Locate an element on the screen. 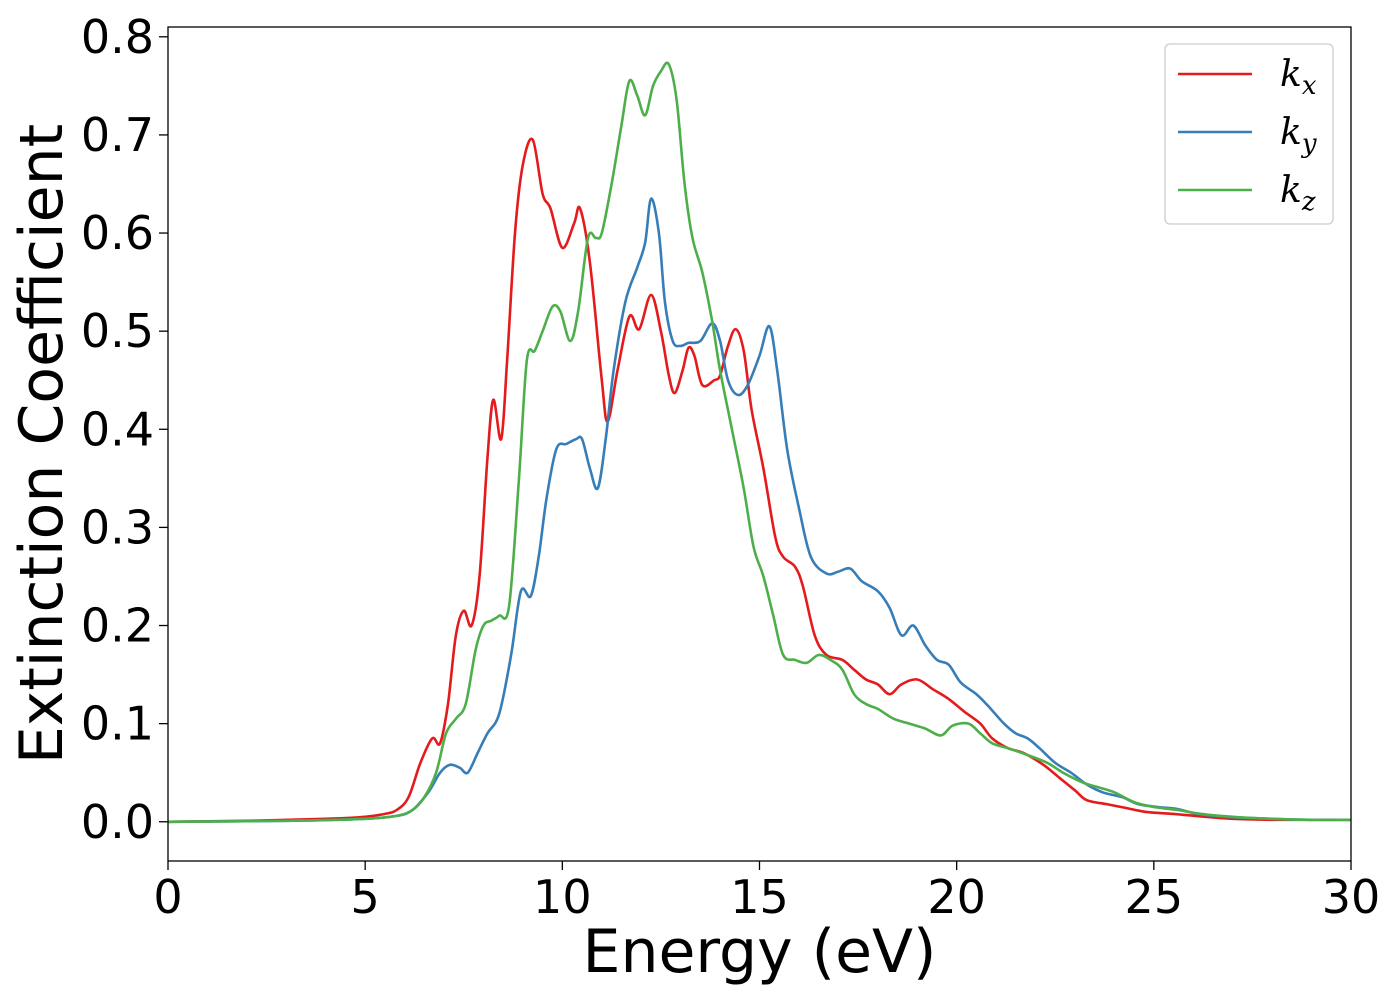  y-tick-label: 0.8 is located at coordinates (117, 37).